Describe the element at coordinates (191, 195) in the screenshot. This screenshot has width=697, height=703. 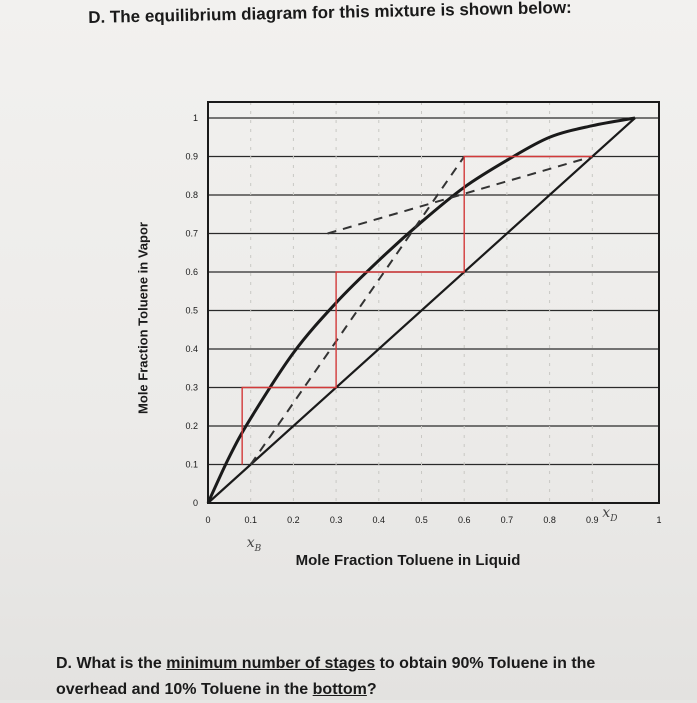
I see `y-tick-label-8: 0.8` at that location.